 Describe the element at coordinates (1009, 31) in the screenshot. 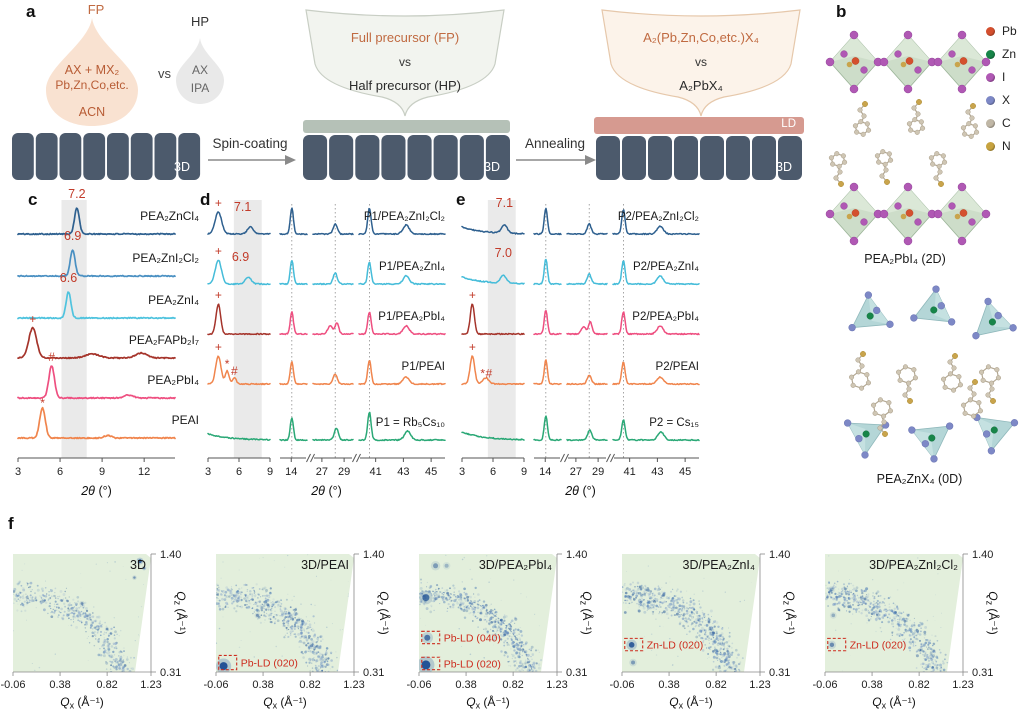

I see `legend-label: Pb` at that location.